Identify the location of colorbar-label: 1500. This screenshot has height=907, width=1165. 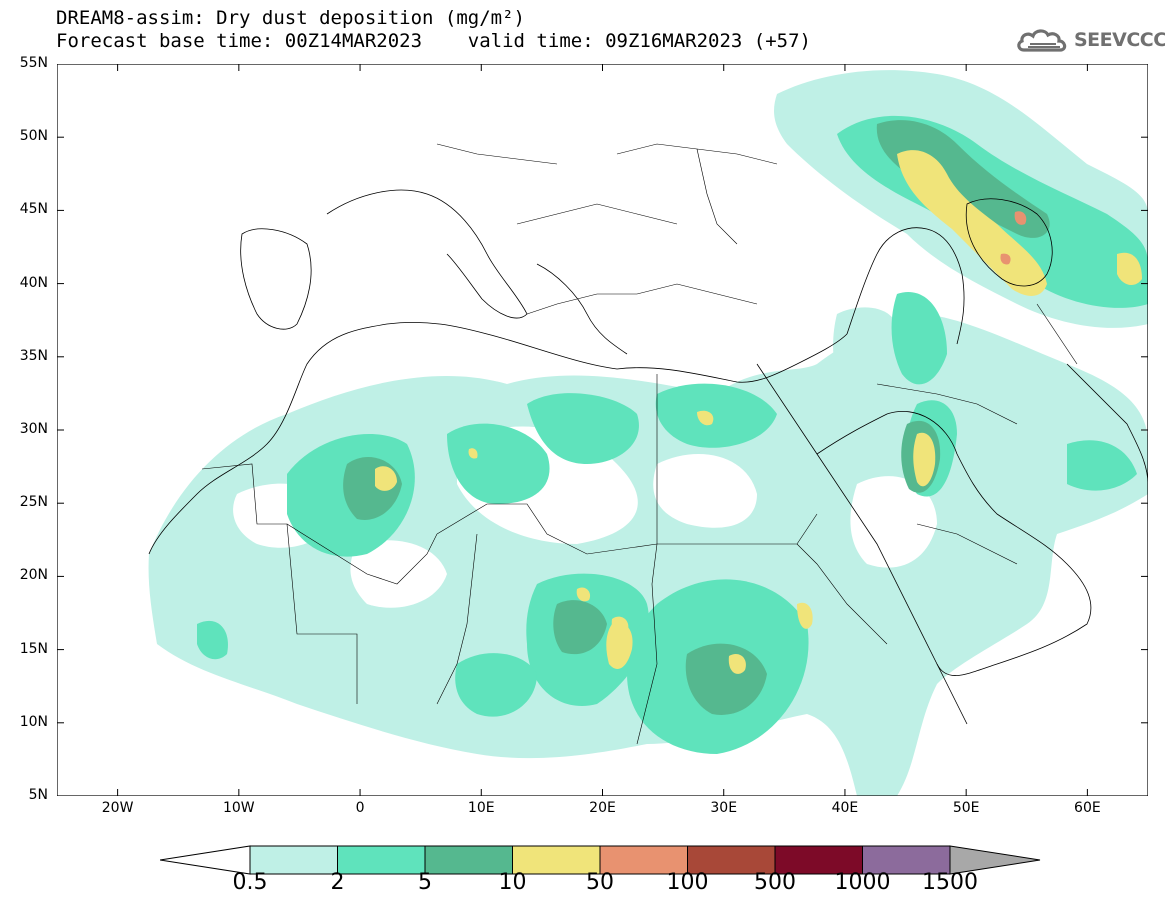
(950, 882).